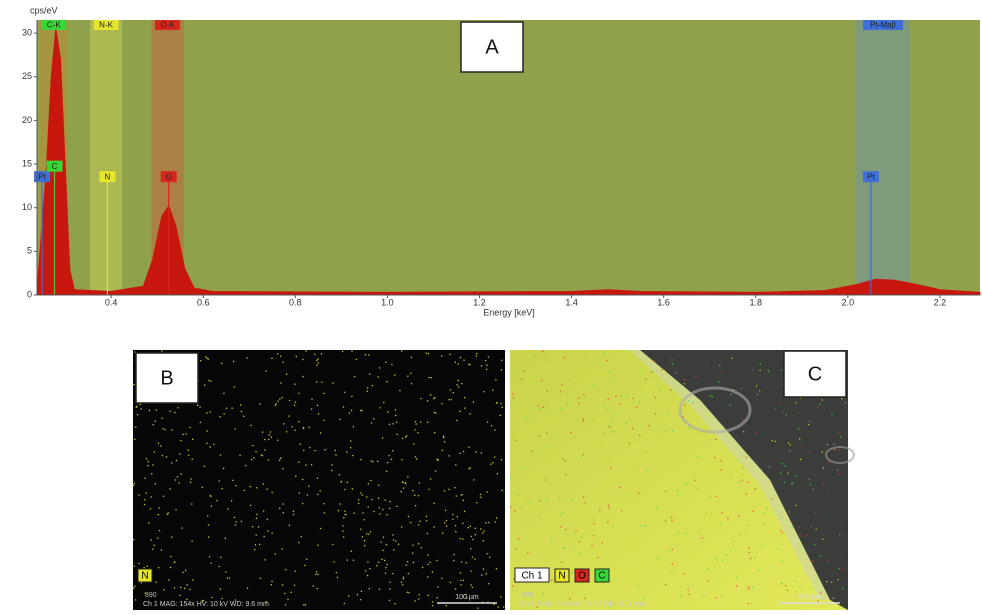 The height and width of the screenshot is (615, 982). I want to click on element-band, so click(883, 157).